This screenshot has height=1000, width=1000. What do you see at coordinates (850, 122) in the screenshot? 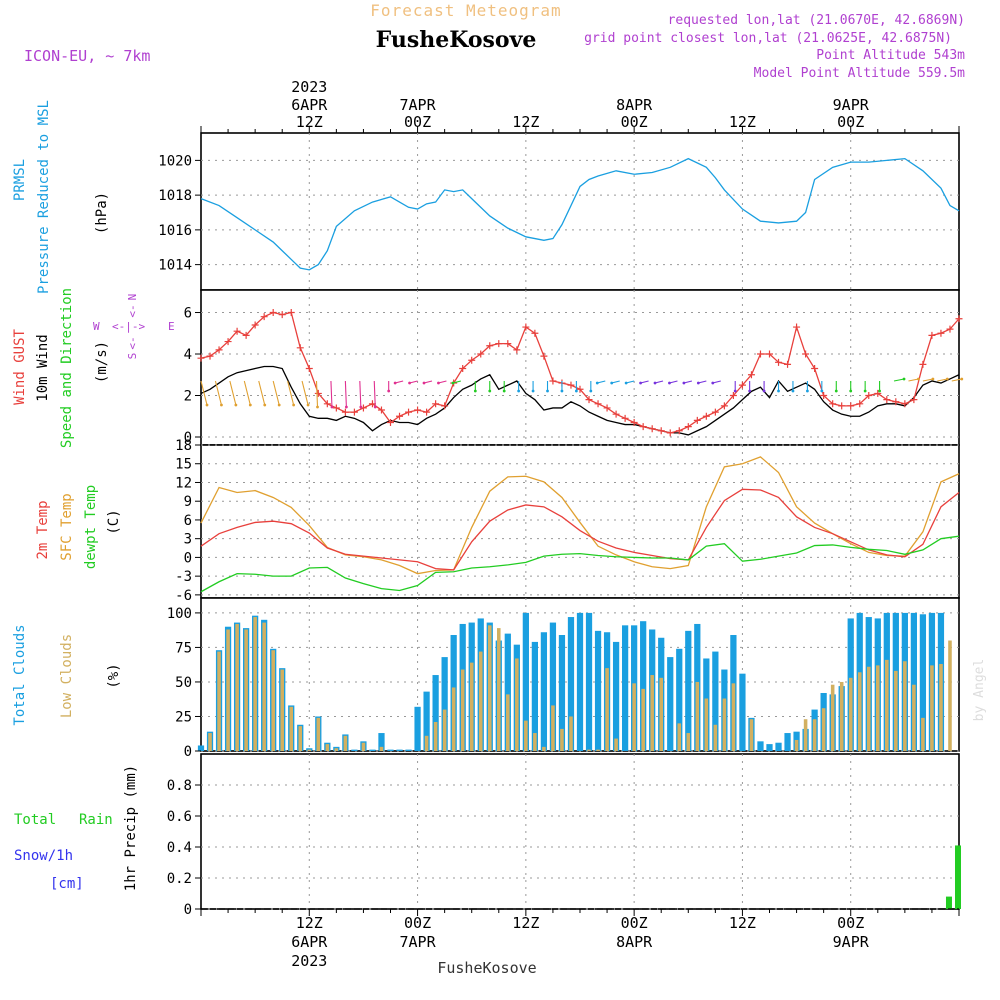
I see `time-label-top: 00Z` at bounding box center [850, 122].